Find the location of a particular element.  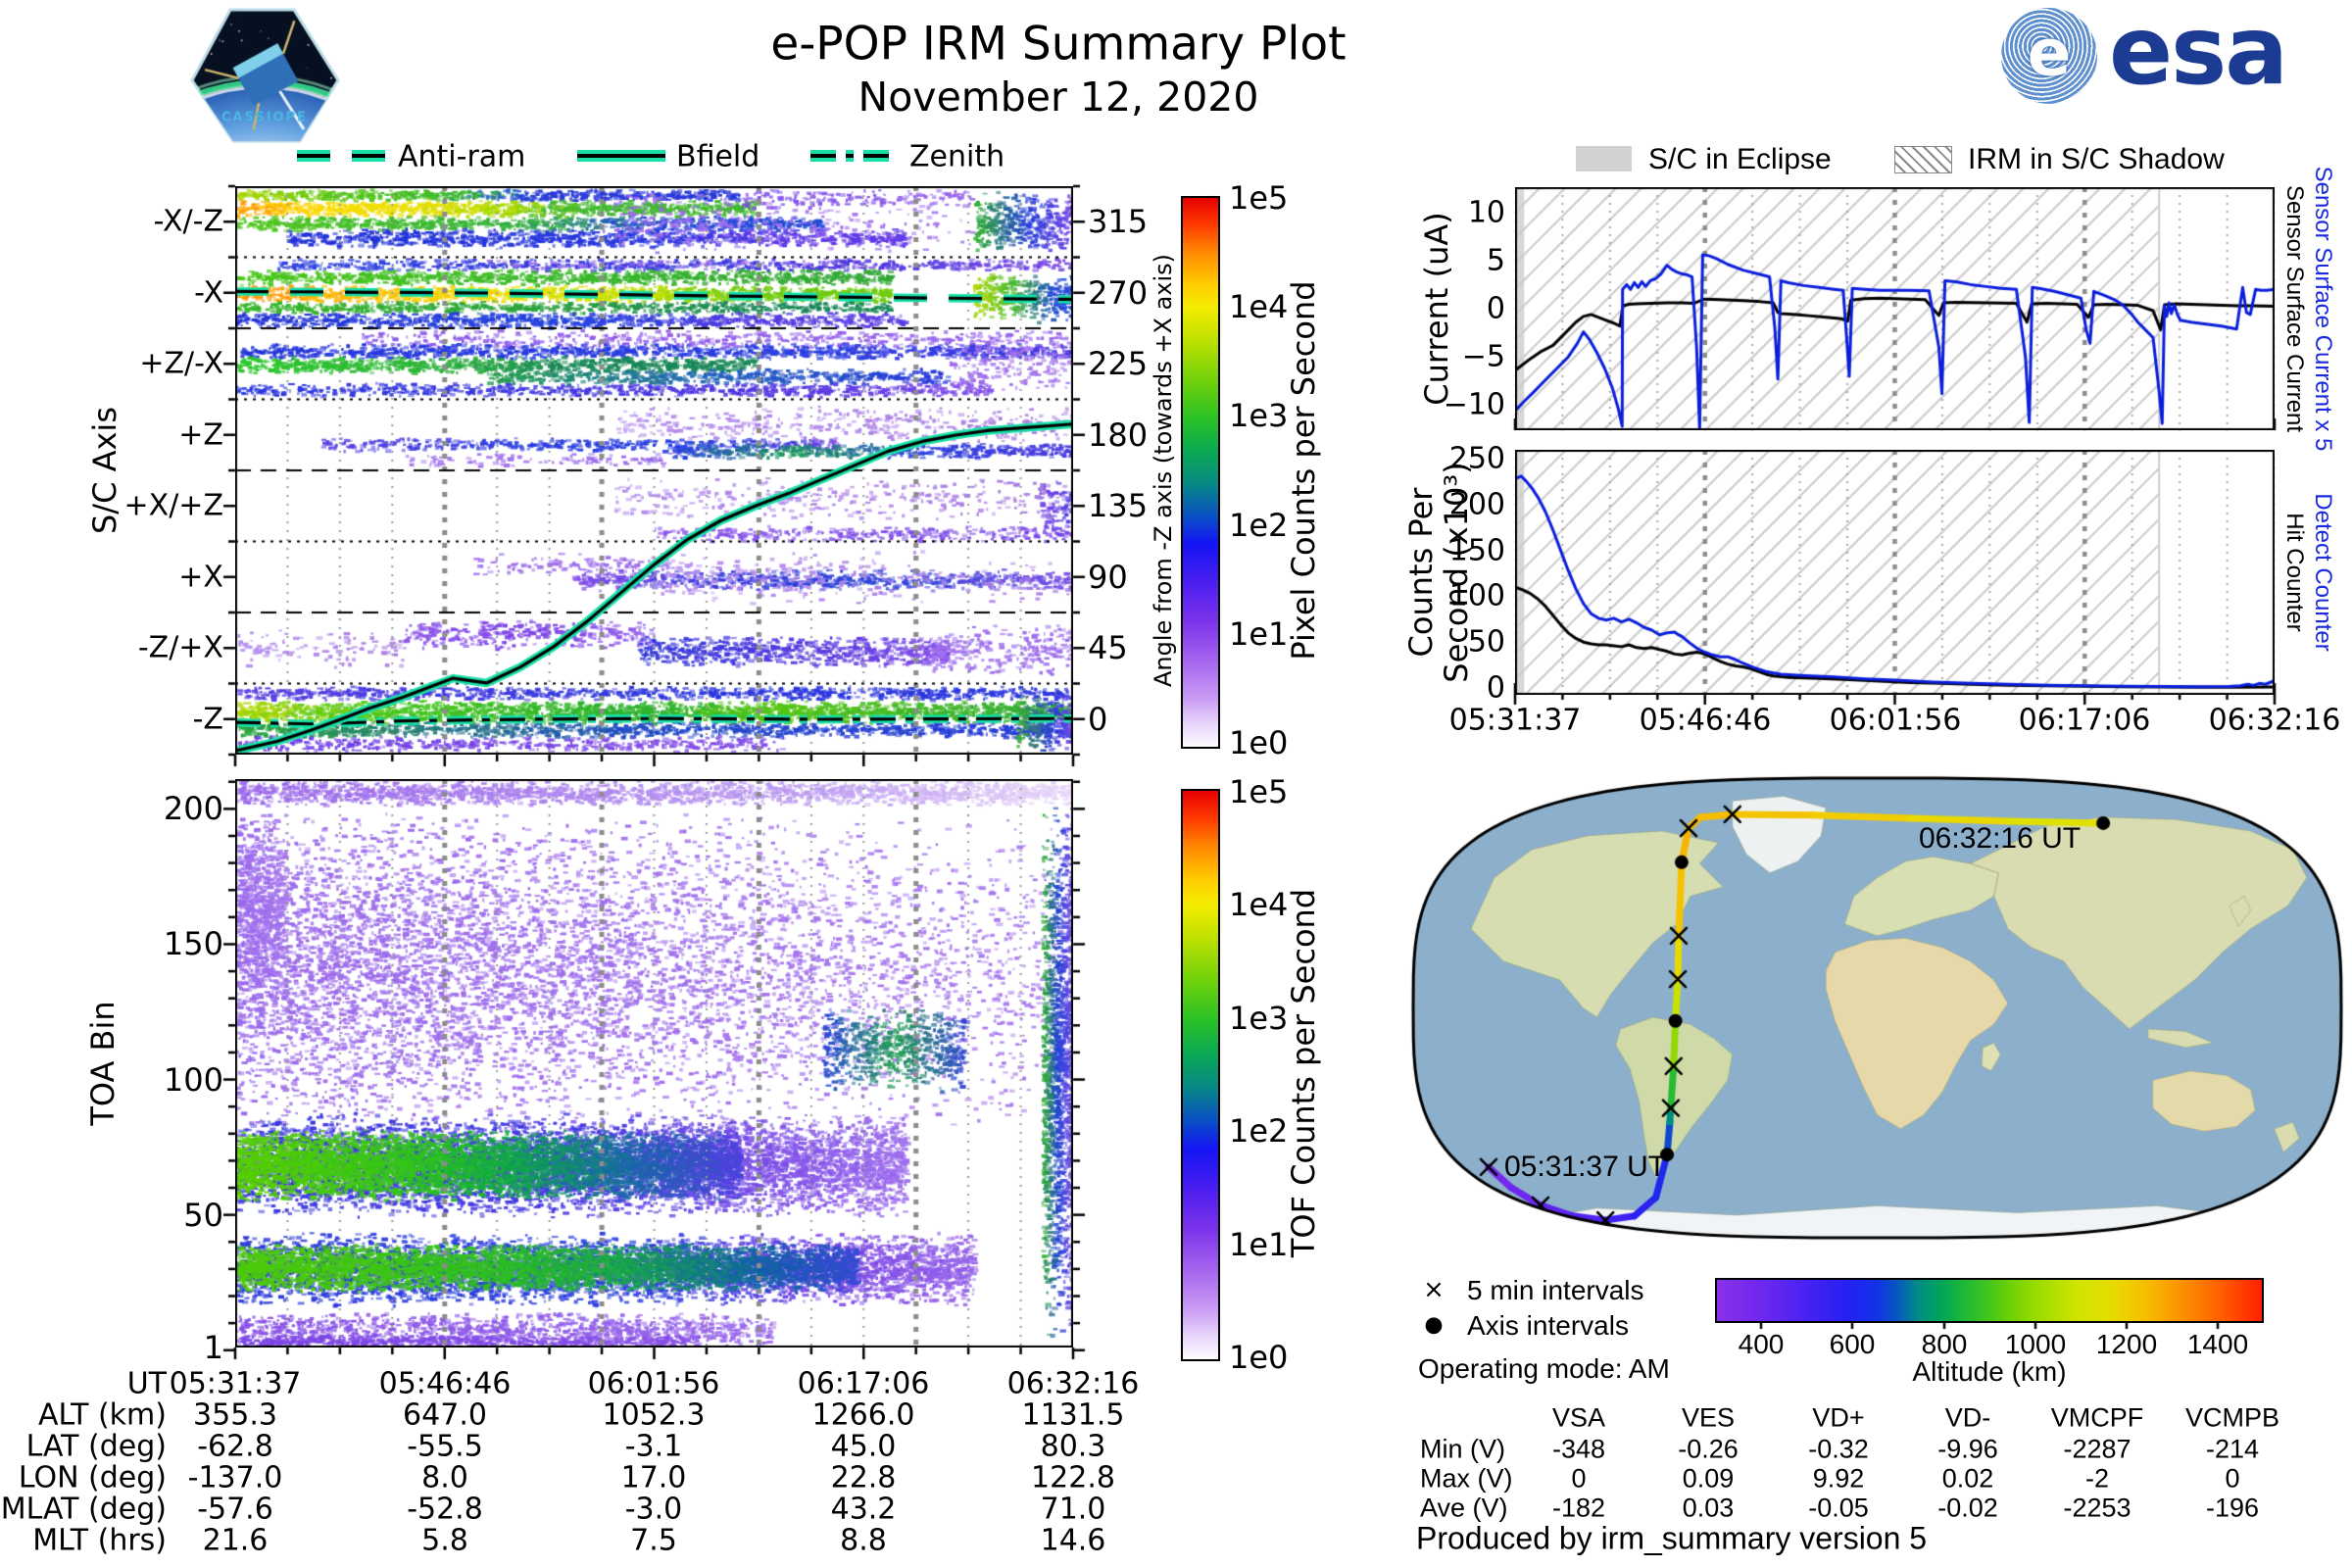

dot-marker-label: Axis intervals is located at coordinates (1548, 1325).